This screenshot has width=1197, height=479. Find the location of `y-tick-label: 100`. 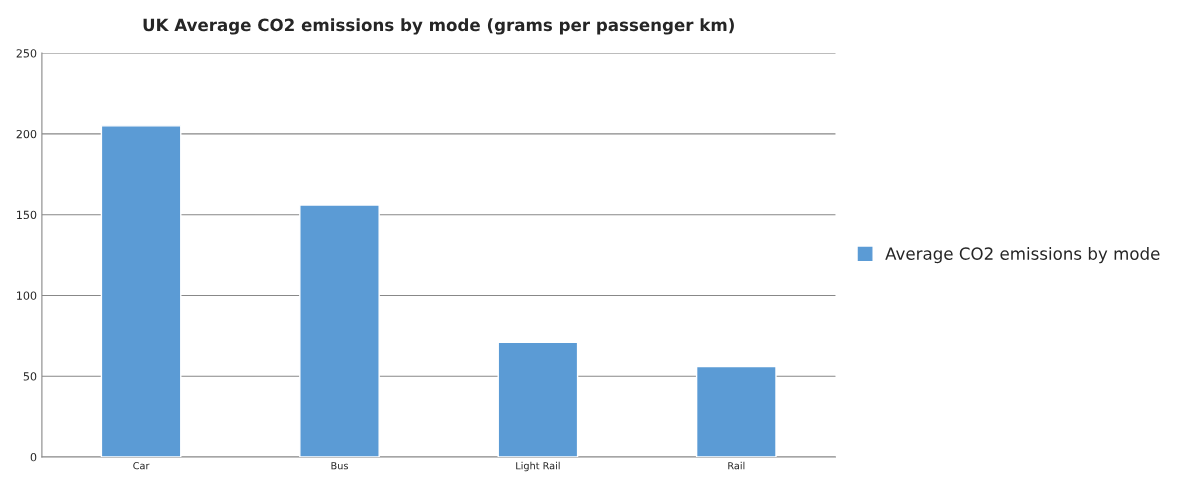

y-tick-label: 100 is located at coordinates (27, 295).